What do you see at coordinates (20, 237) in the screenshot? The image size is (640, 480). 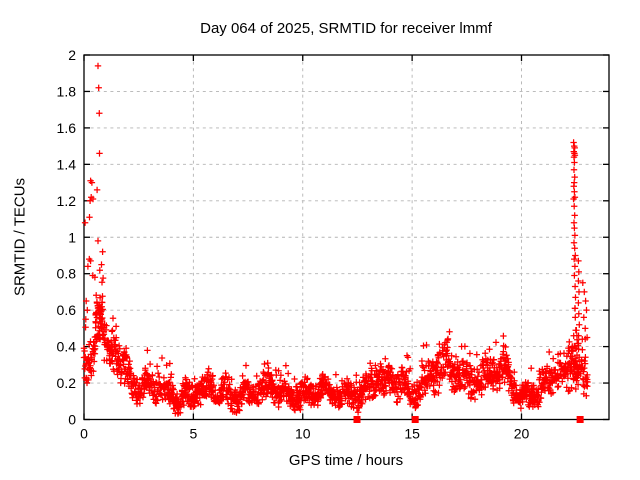 I see `y-axis-label: SRMTID / TECUs` at bounding box center [20, 237].